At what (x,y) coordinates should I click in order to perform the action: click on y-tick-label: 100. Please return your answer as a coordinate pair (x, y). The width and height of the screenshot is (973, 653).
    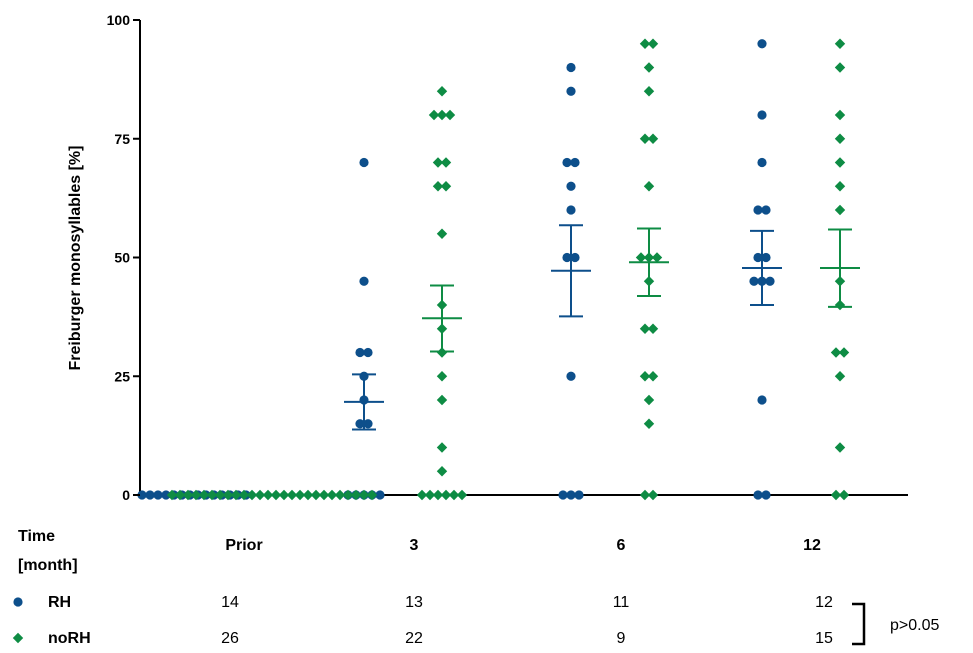
    Looking at the image, I should click on (119, 20).